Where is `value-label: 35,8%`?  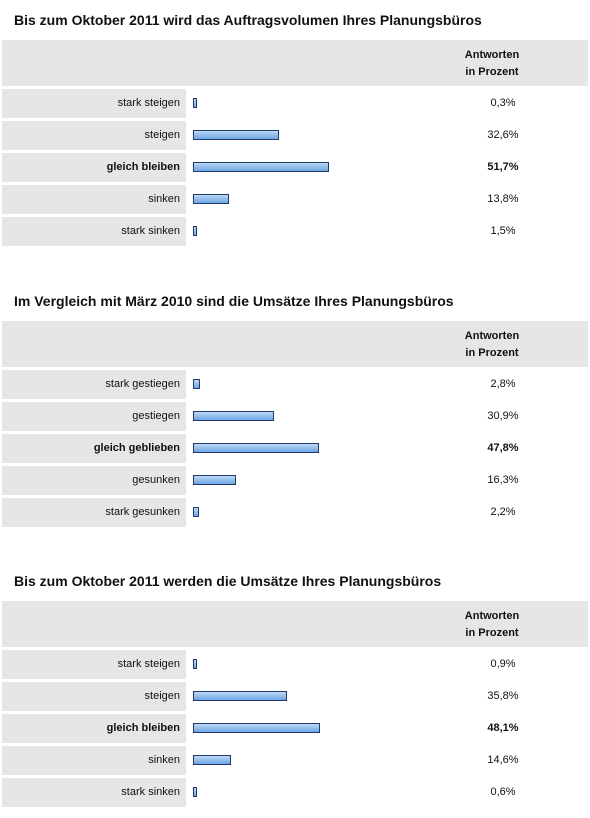
value-label: 35,8% is located at coordinates (503, 696).